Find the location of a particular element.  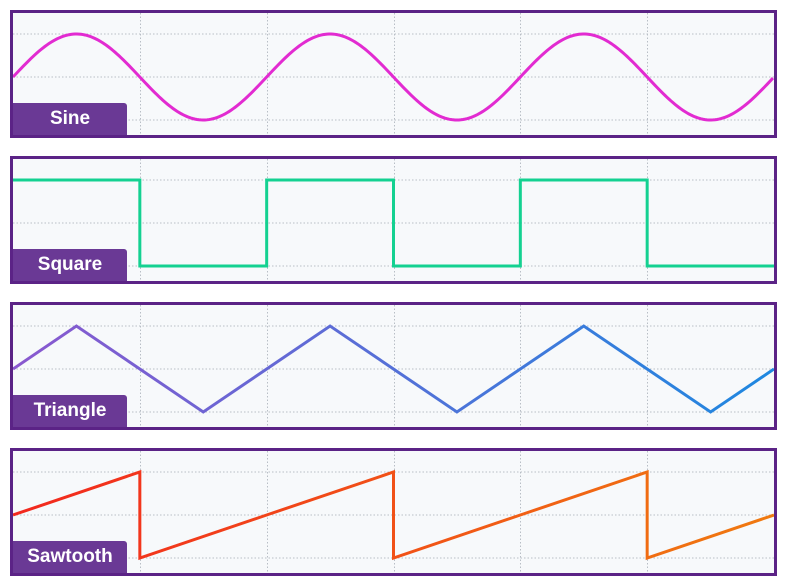

square-label: Square is located at coordinates (70, 265).